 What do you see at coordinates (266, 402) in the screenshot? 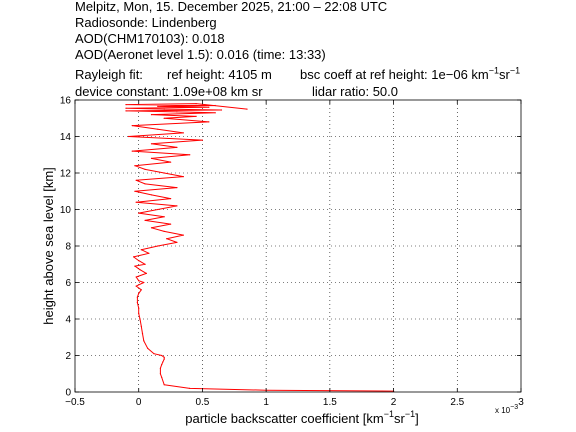
I see `x-tick-label: 1` at bounding box center [266, 402].